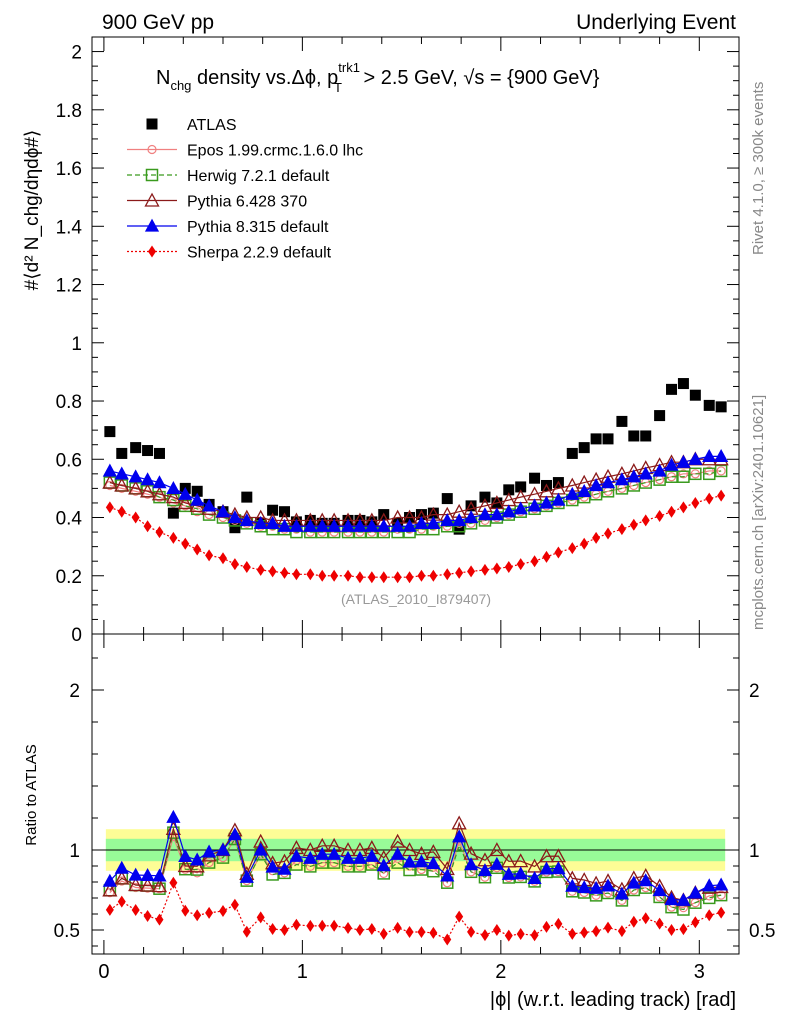 The width and height of the screenshot is (786, 1024). Describe the element at coordinates (349, 67) in the screenshot. I see `title-pt-sup: trk1` at that location.